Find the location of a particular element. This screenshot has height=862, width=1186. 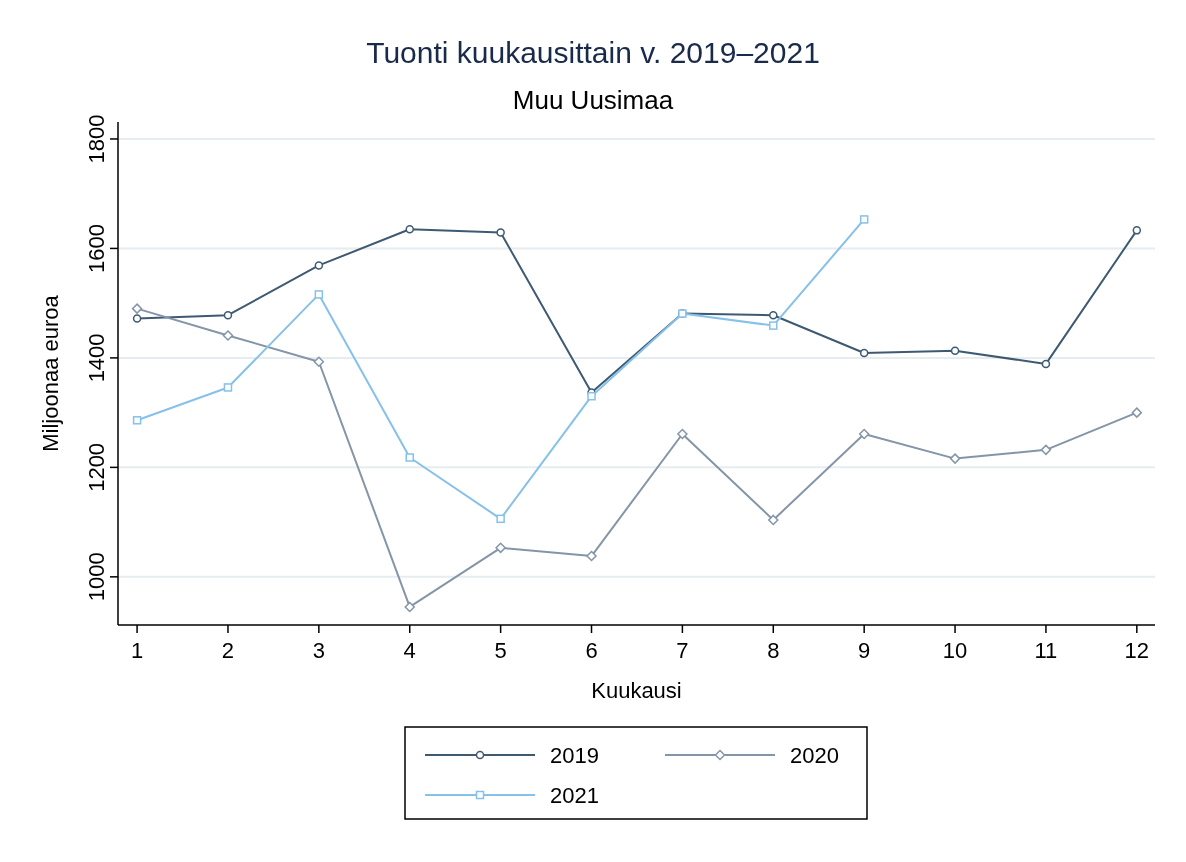

x-axis-title: Kuukausi is located at coordinates (636, 690).